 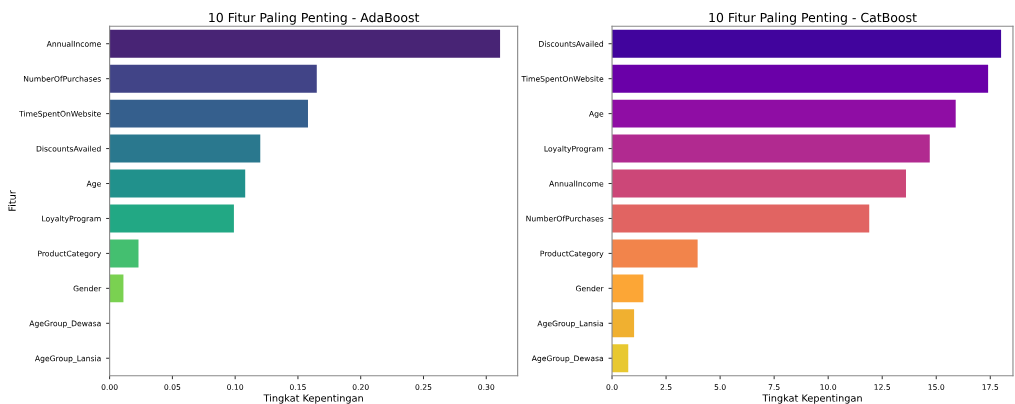 I want to click on chart-title: 10 Fitur Paling Penting - AdaBoost, so click(x=314, y=18).